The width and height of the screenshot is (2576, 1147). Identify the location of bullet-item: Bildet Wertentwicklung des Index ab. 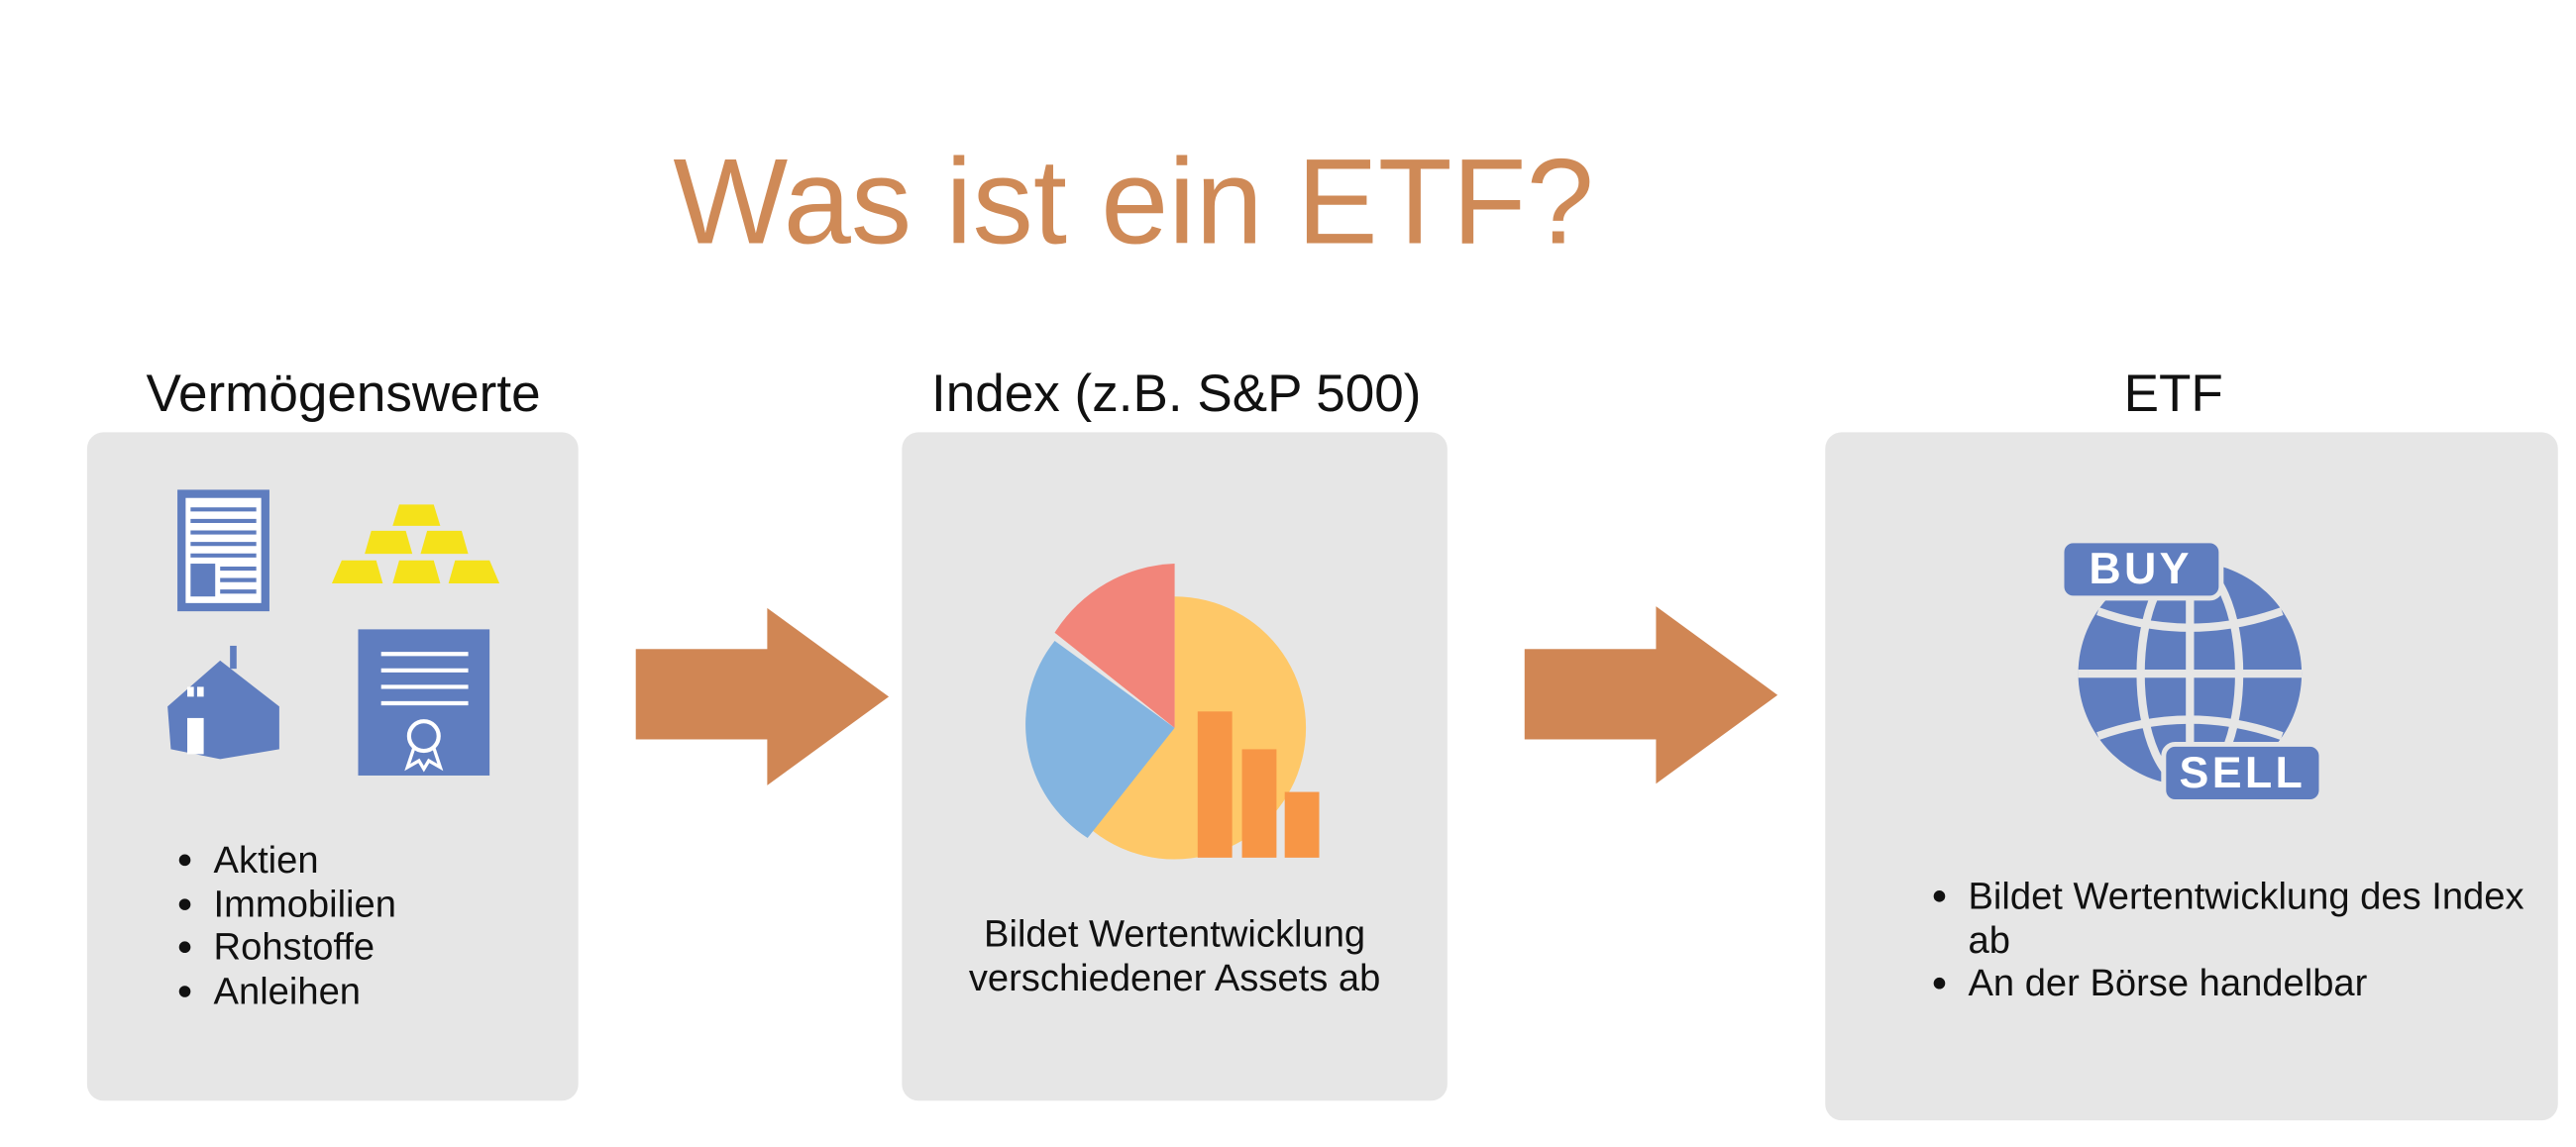
(2250, 917).